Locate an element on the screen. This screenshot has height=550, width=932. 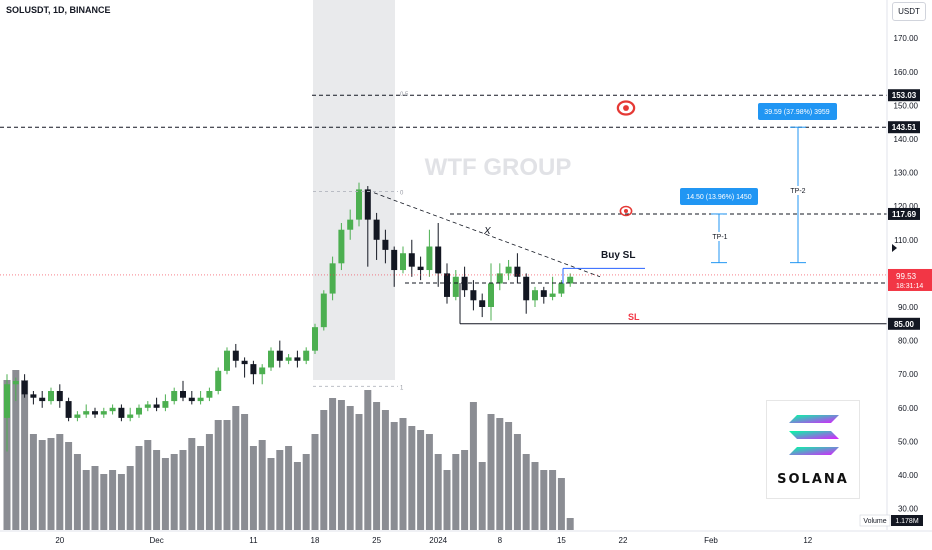
eye-icon-pupil is located at coordinates (626, 108).